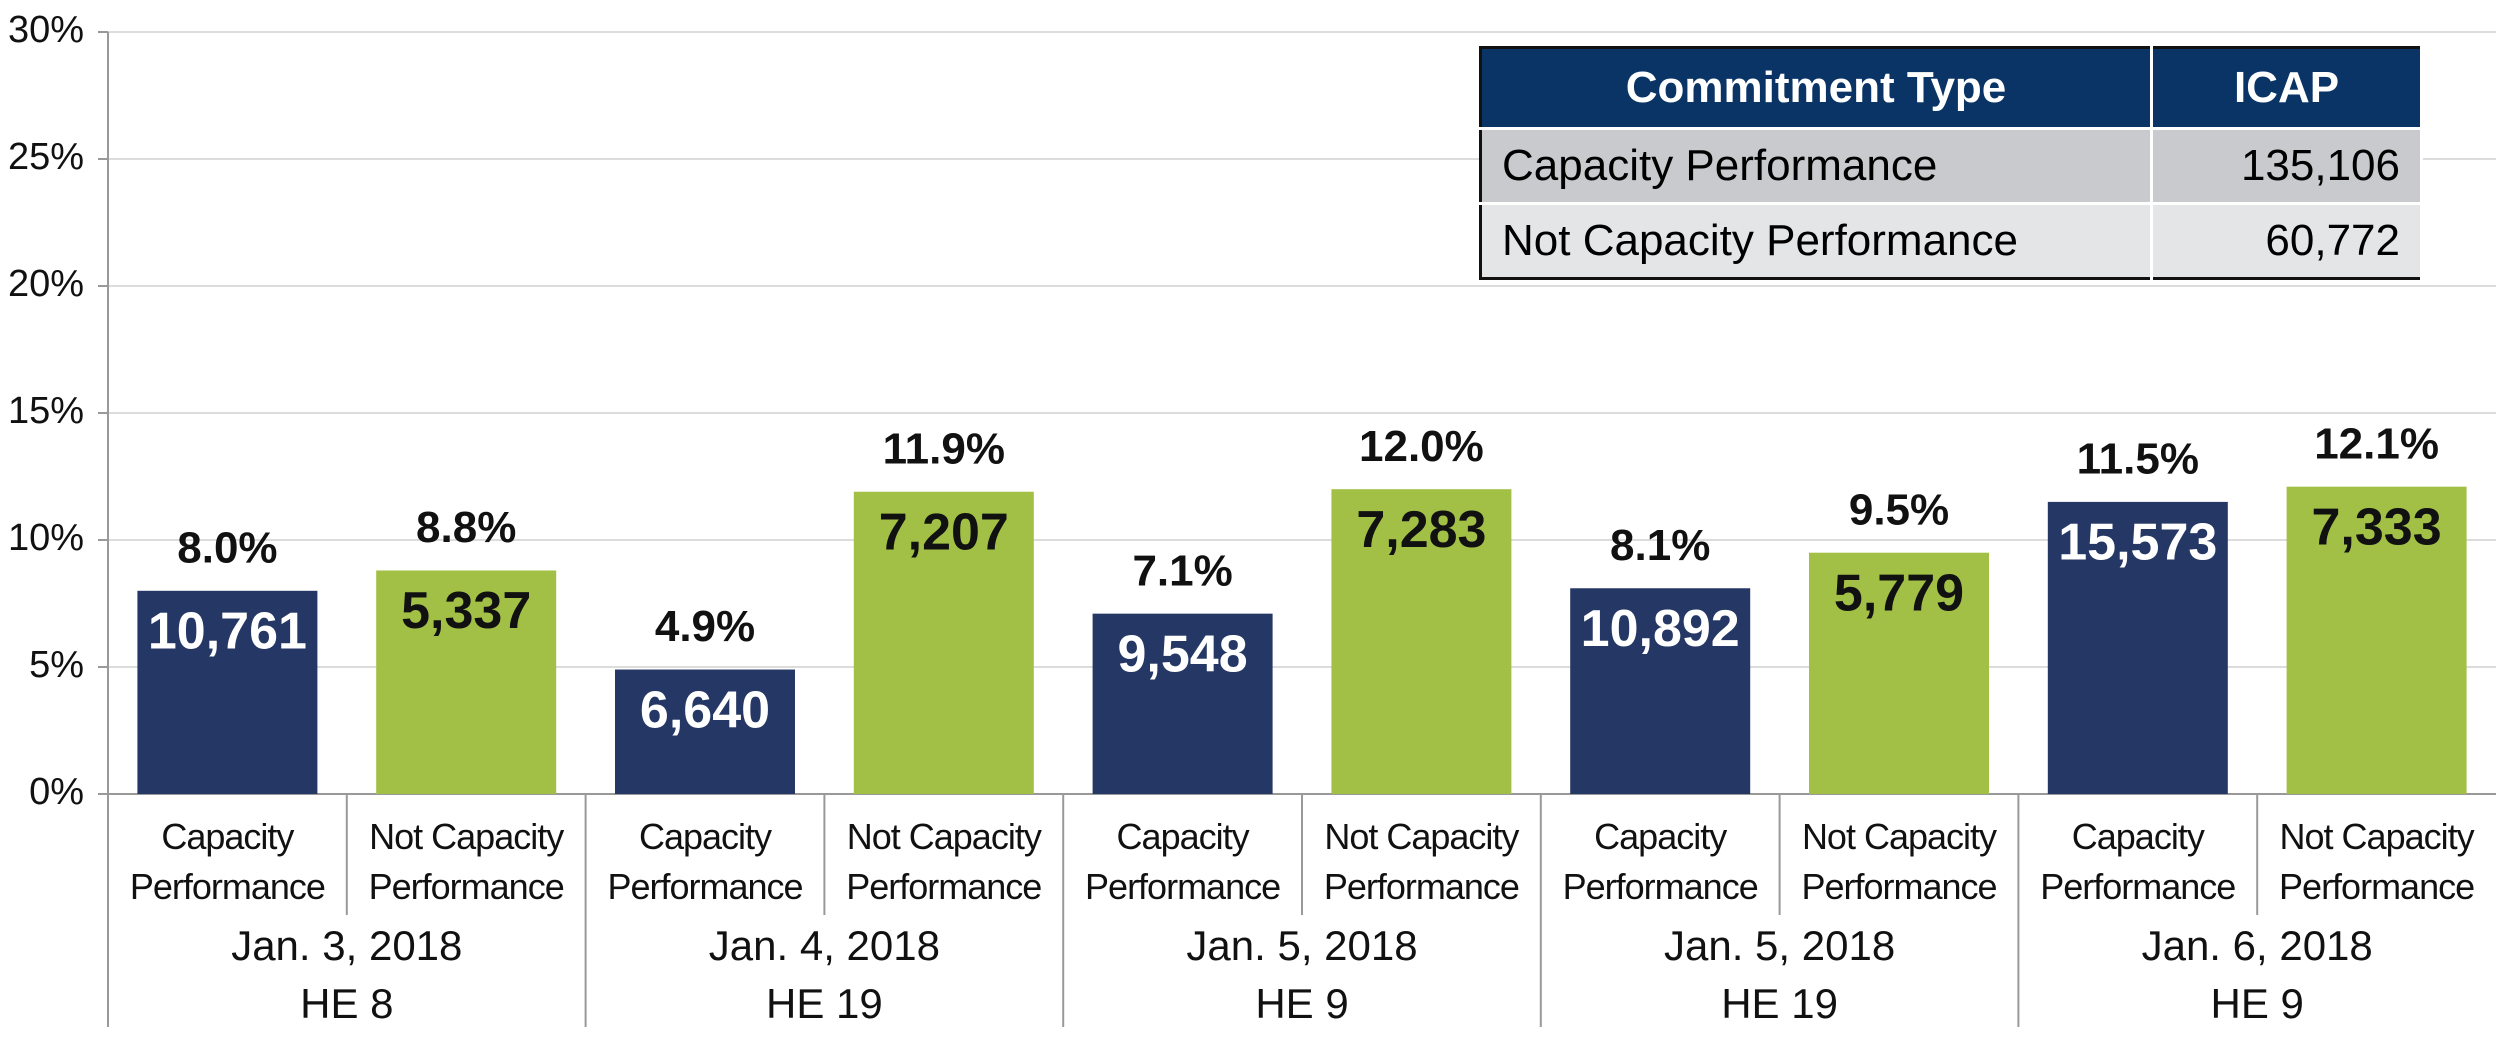 This screenshot has height=1038, width=2496. What do you see at coordinates (1421, 446) in the screenshot?
I see `value-label: 12.0%` at bounding box center [1421, 446].